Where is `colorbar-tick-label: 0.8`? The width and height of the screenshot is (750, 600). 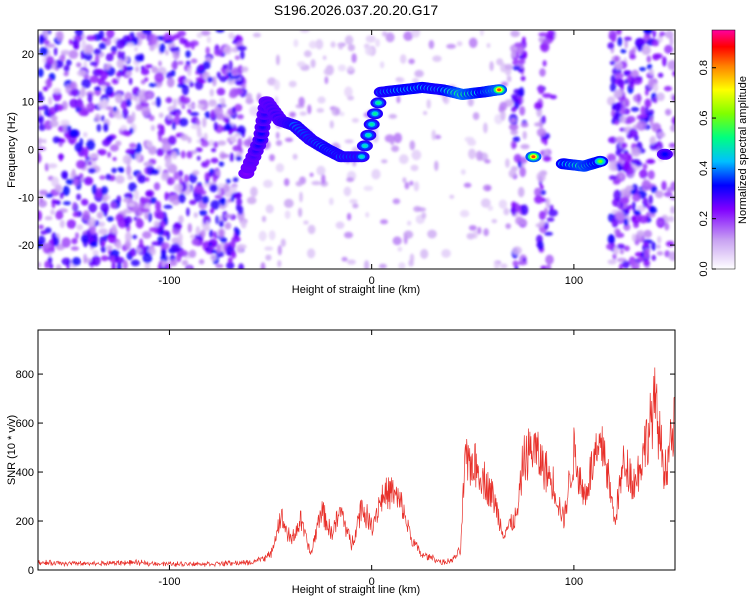
colorbar-tick-label: 0.8 is located at coordinates (704, 67).